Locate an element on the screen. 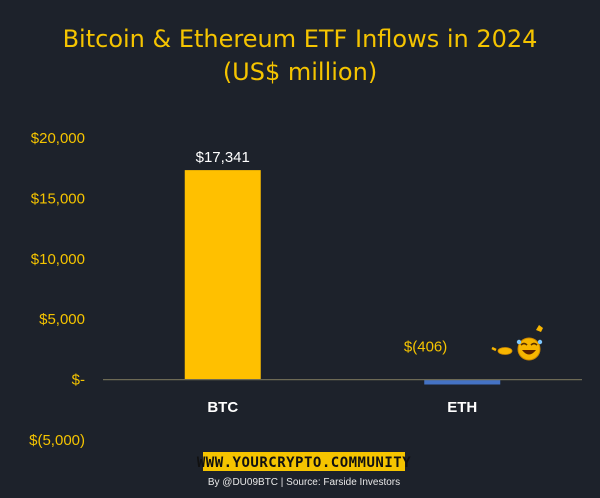 This screenshot has width=600, height=498. y-tick-label: $15,000 is located at coordinates (58, 198).